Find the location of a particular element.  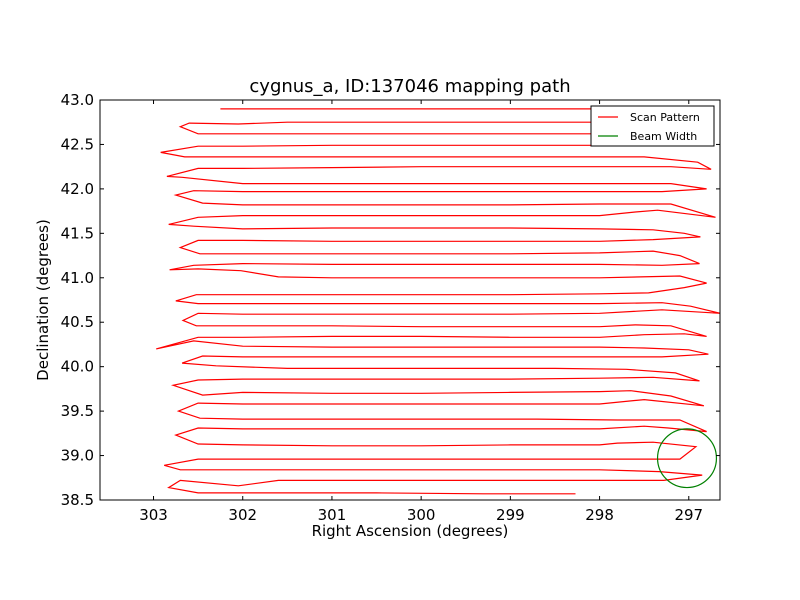

chart-title: cygnus_a, ID:137046 mapping path is located at coordinates (409, 86).